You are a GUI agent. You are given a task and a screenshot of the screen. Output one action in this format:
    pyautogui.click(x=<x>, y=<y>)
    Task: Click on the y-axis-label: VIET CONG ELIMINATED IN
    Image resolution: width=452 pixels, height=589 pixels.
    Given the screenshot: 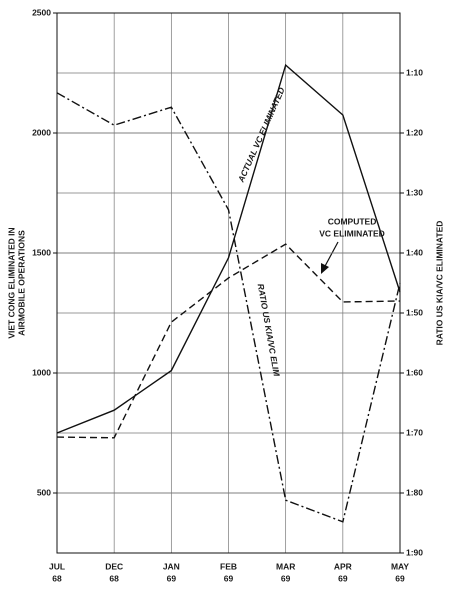 What is the action you would take?
    pyautogui.click(x=11, y=282)
    